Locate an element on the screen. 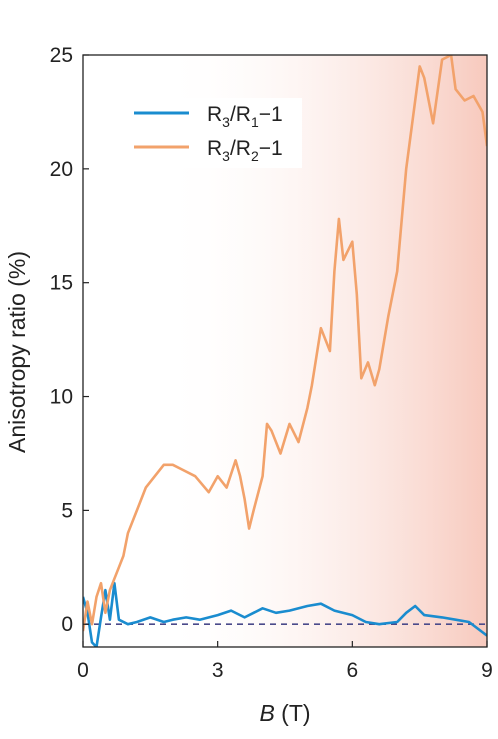 The image size is (498, 739). x-tick-label: 9 is located at coordinates (487, 670).